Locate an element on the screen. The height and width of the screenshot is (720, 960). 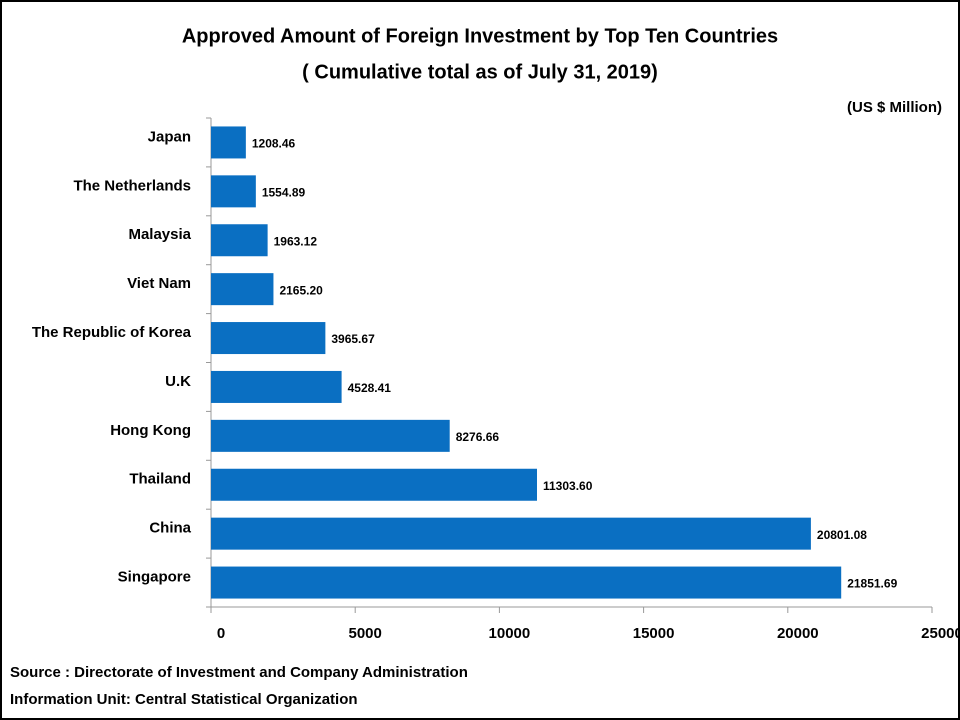
value-label: 21851.69 is located at coordinates (872, 584).